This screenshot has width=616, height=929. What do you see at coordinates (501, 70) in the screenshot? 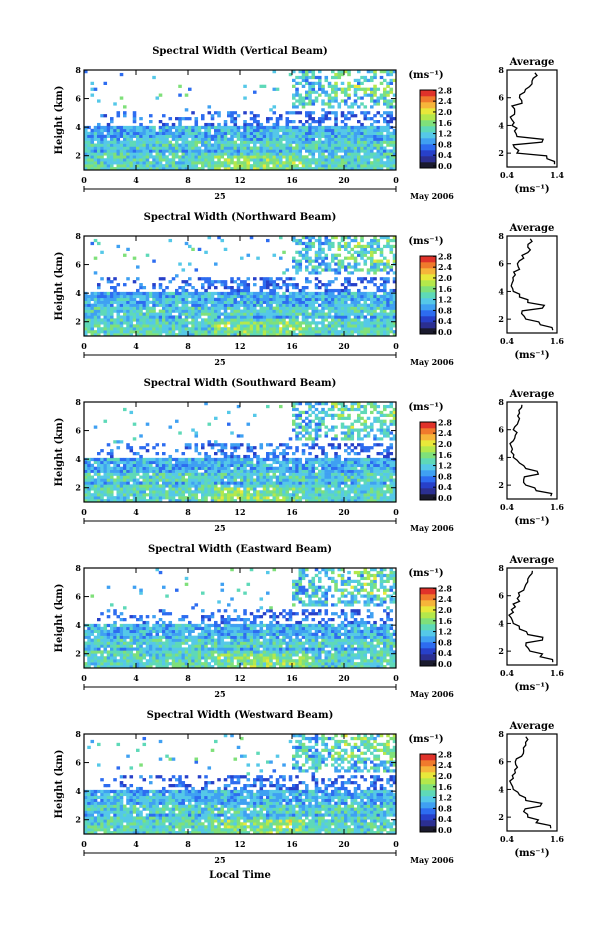
I see `avg-y-tick-label: 8` at bounding box center [501, 70].